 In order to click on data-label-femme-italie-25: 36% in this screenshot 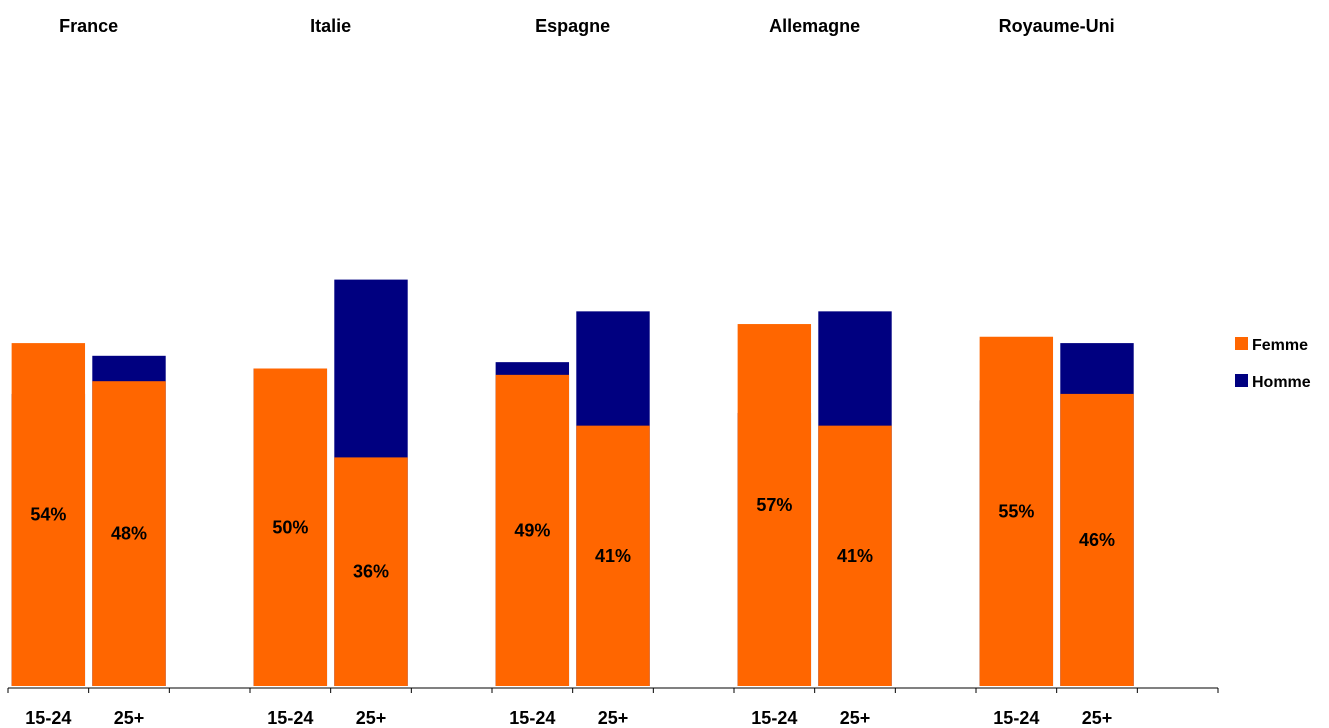, I will do `click(371, 572)`.